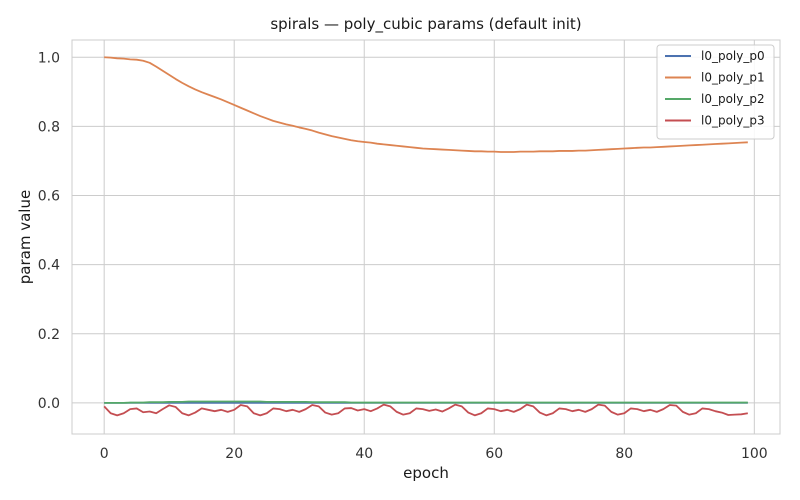  Describe the element at coordinates (733, 99) in the screenshot. I see `legend-label: l0_poly_p2` at that location.